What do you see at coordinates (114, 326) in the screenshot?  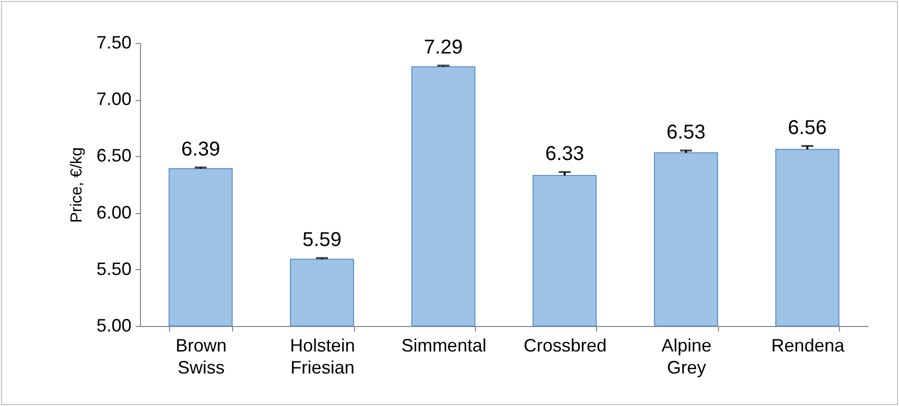 I see `y-tick-label: 5.00` at bounding box center [114, 326].